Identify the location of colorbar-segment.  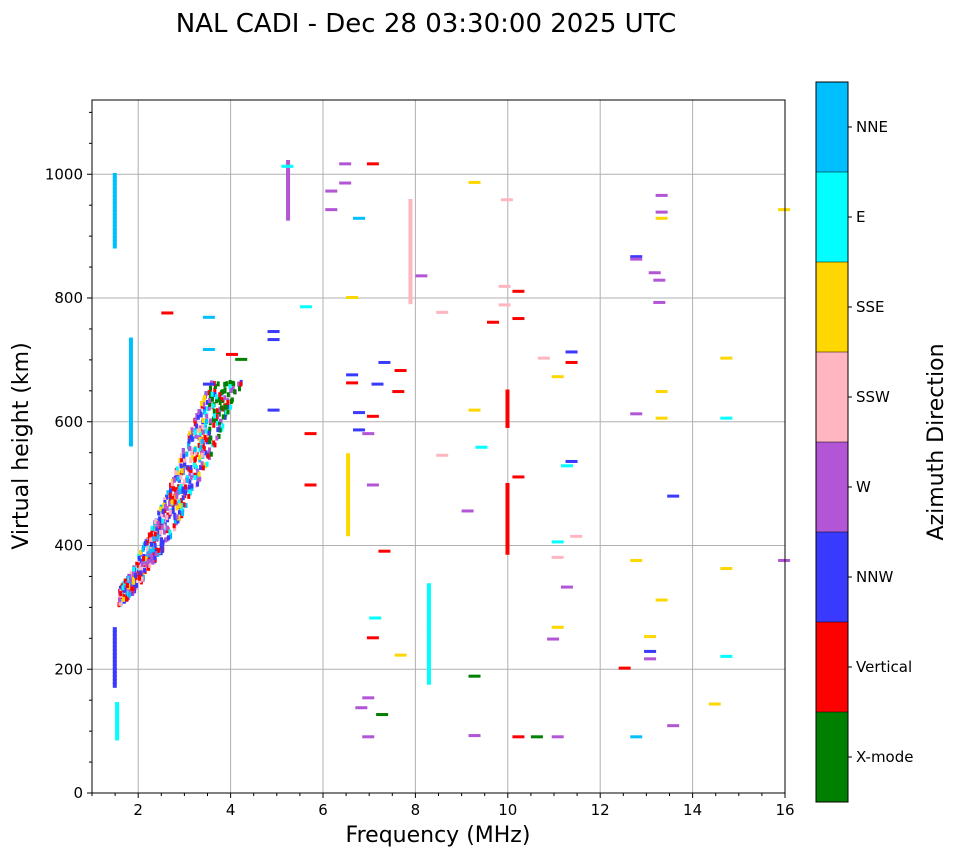
(832, 577).